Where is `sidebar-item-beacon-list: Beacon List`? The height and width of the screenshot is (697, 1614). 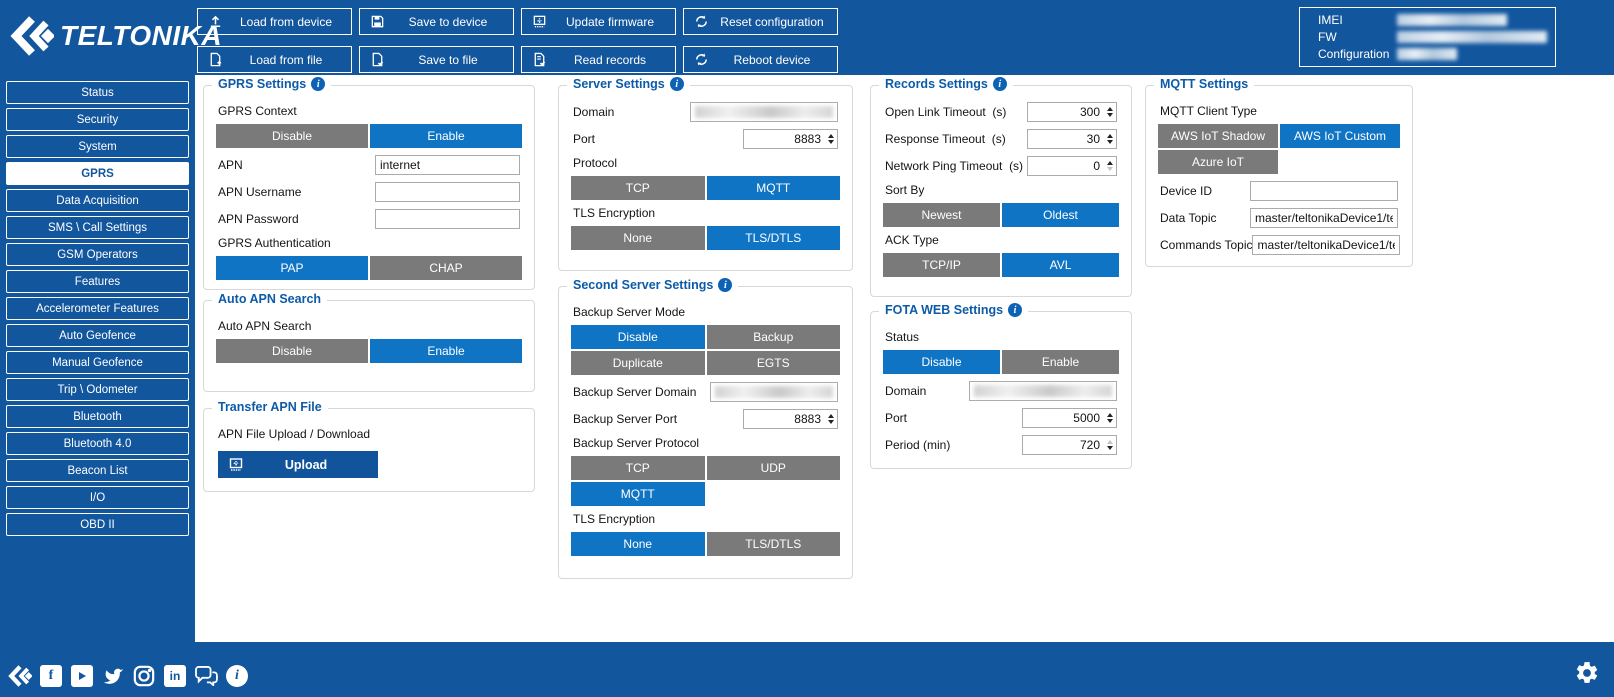
sidebar-item-beacon-list: Beacon List is located at coordinates (97, 470).